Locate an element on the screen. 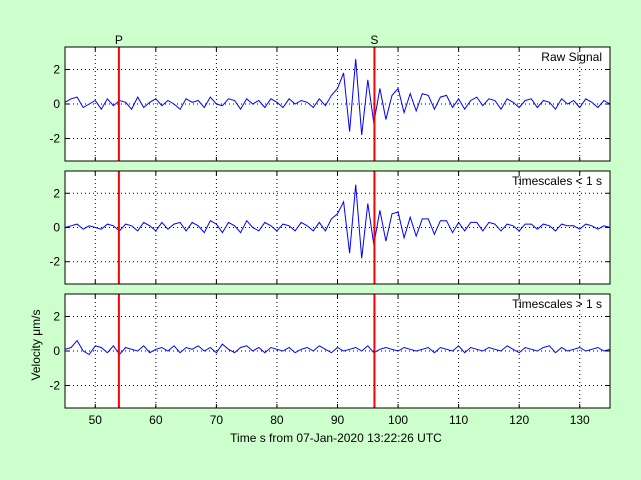 The width and height of the screenshot is (641, 480). panel-title: Timescales < 1 s is located at coordinates (557, 181).